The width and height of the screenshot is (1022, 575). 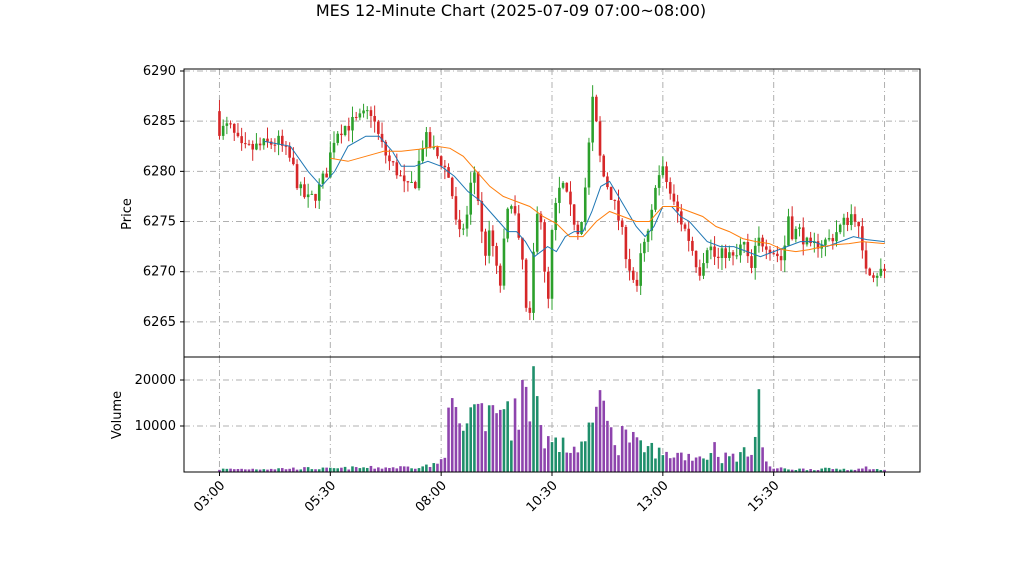 I want to click on time-axis-ticks: 03:00 05:30 08:00 10:30 13:00 15:30, so click(x=538, y=493).